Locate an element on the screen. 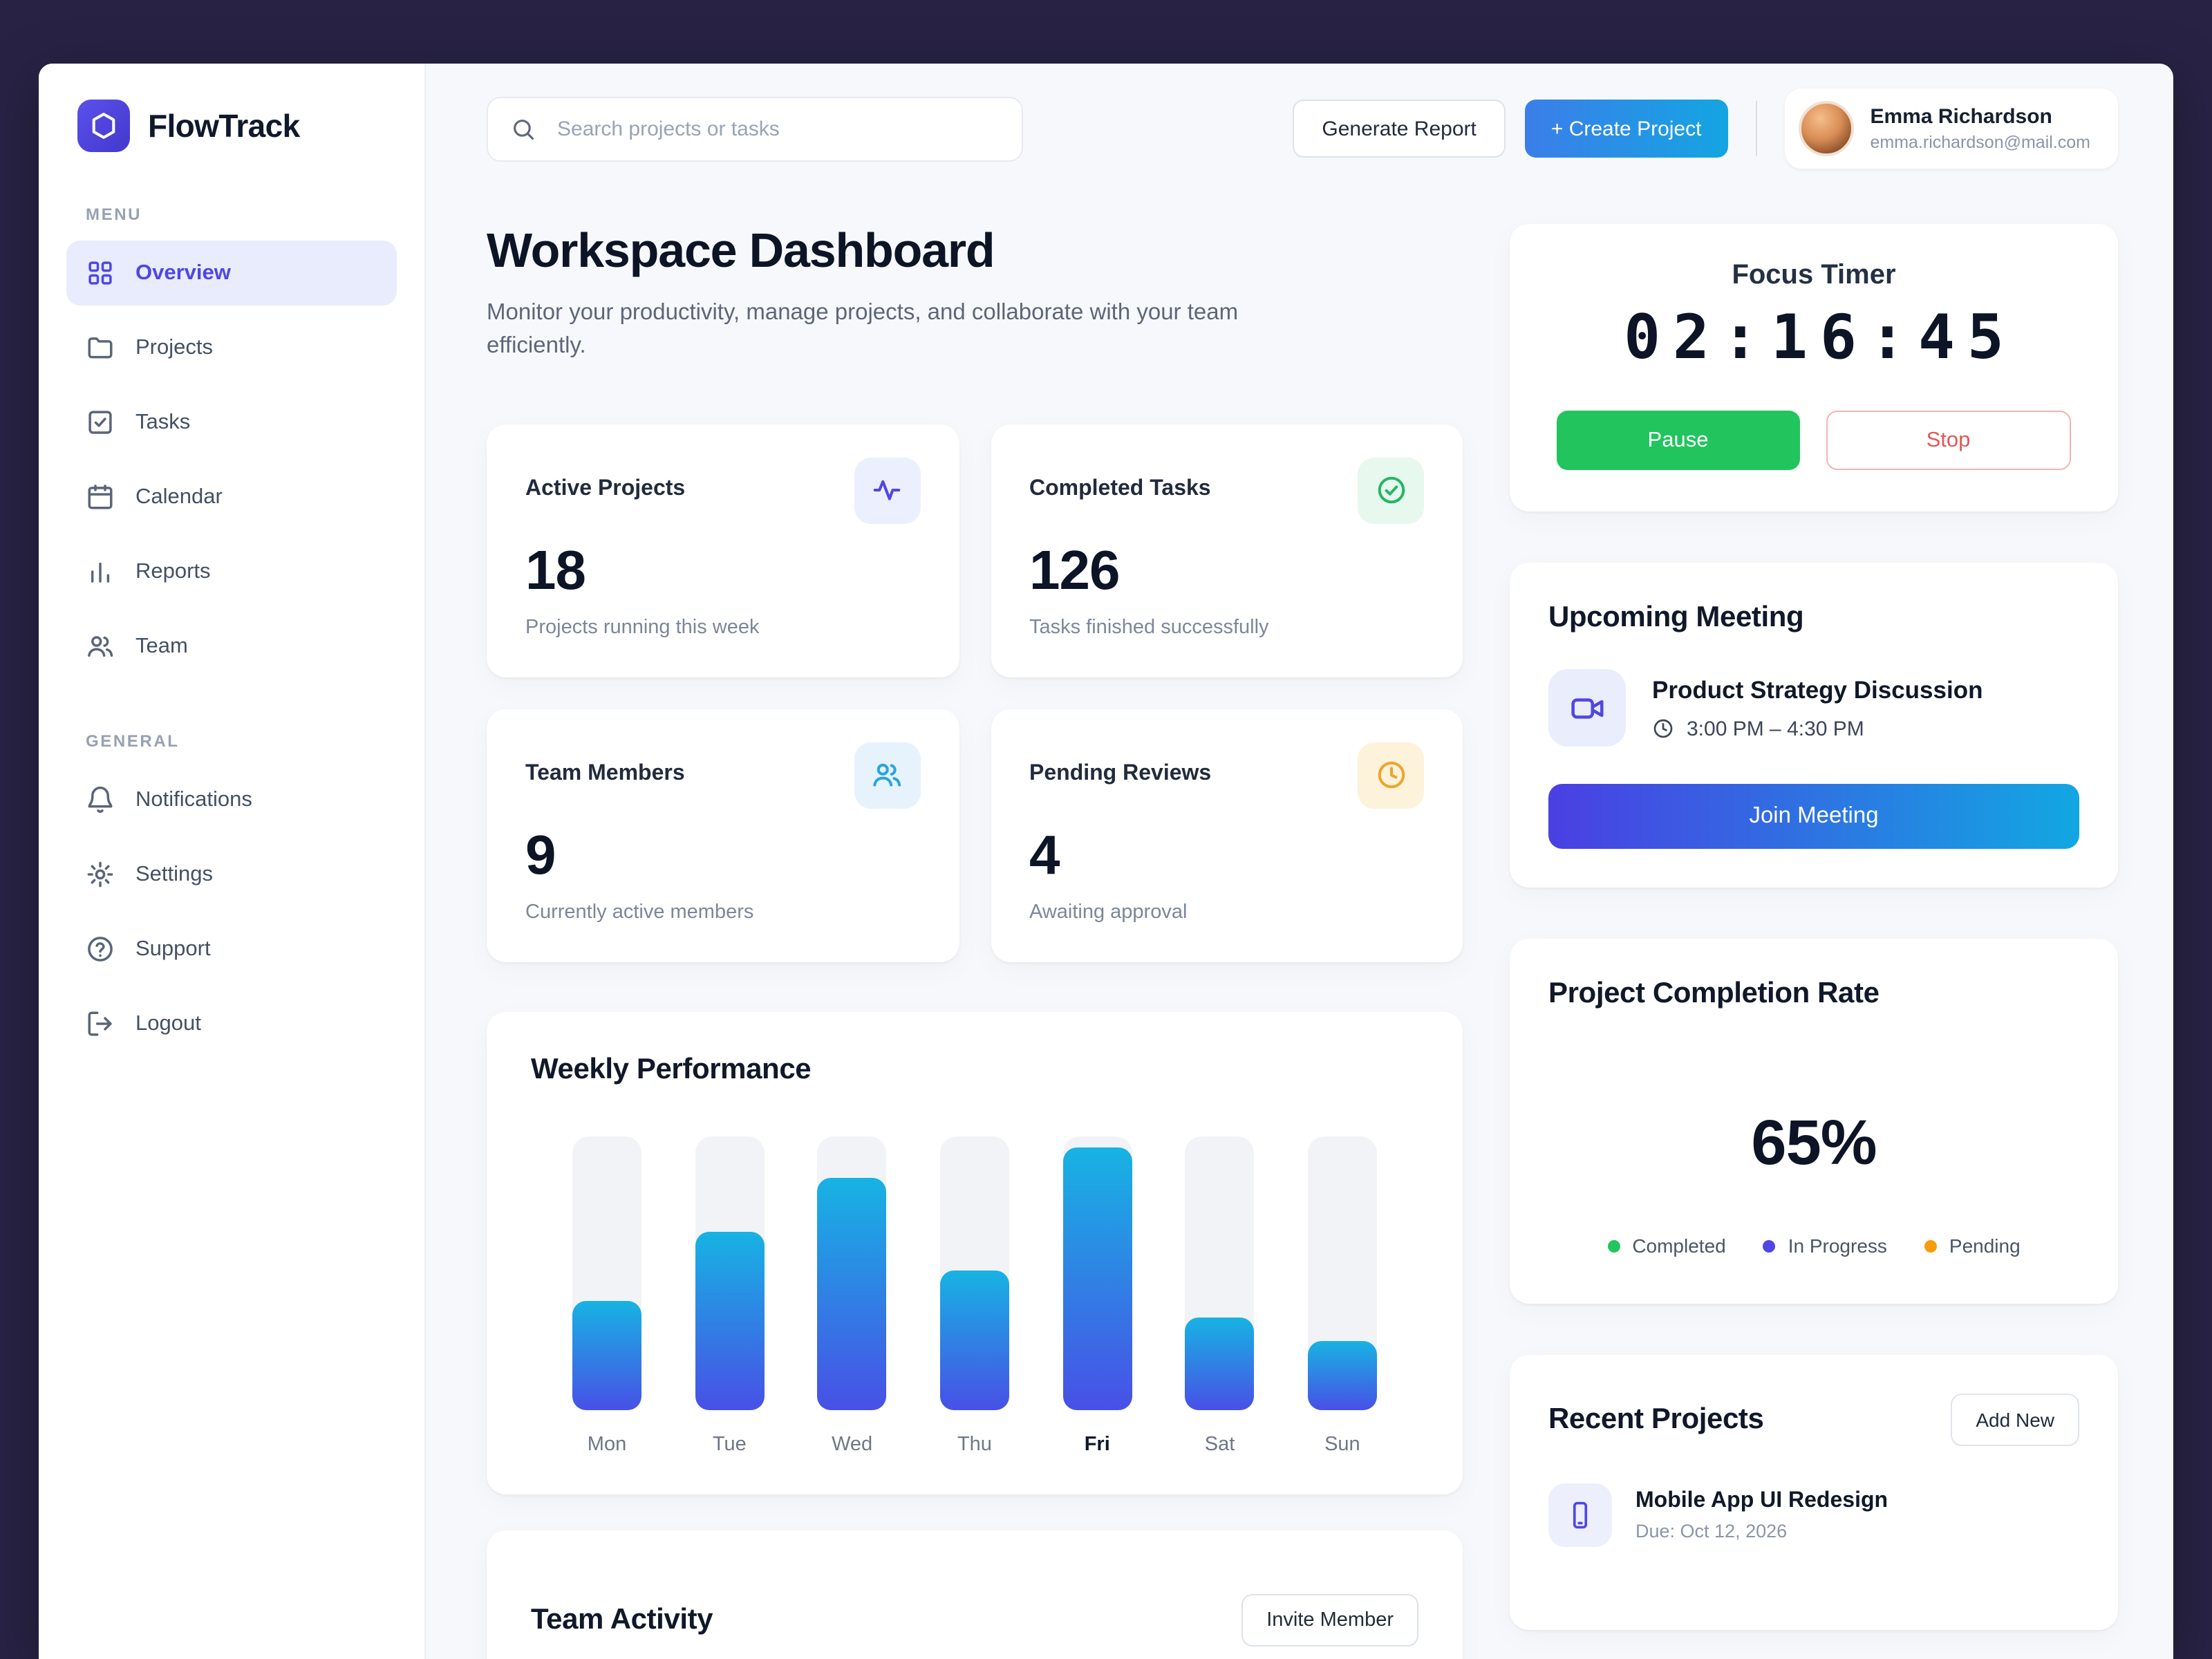 The image size is (2212, 1659). legend-label: In Progress is located at coordinates (1837, 1246).